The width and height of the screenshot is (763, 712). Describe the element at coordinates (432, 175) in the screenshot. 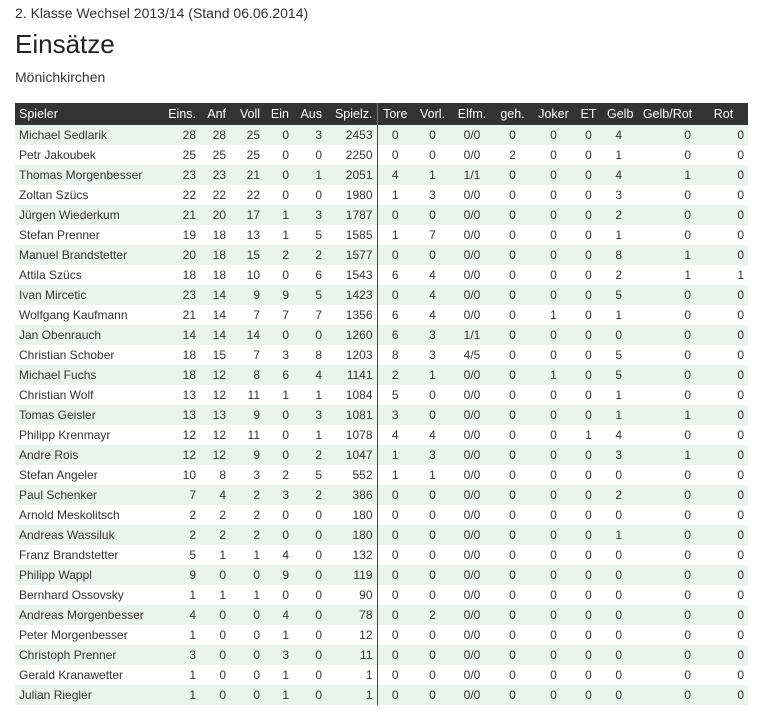

I see `cell-vorl: 1` at that location.